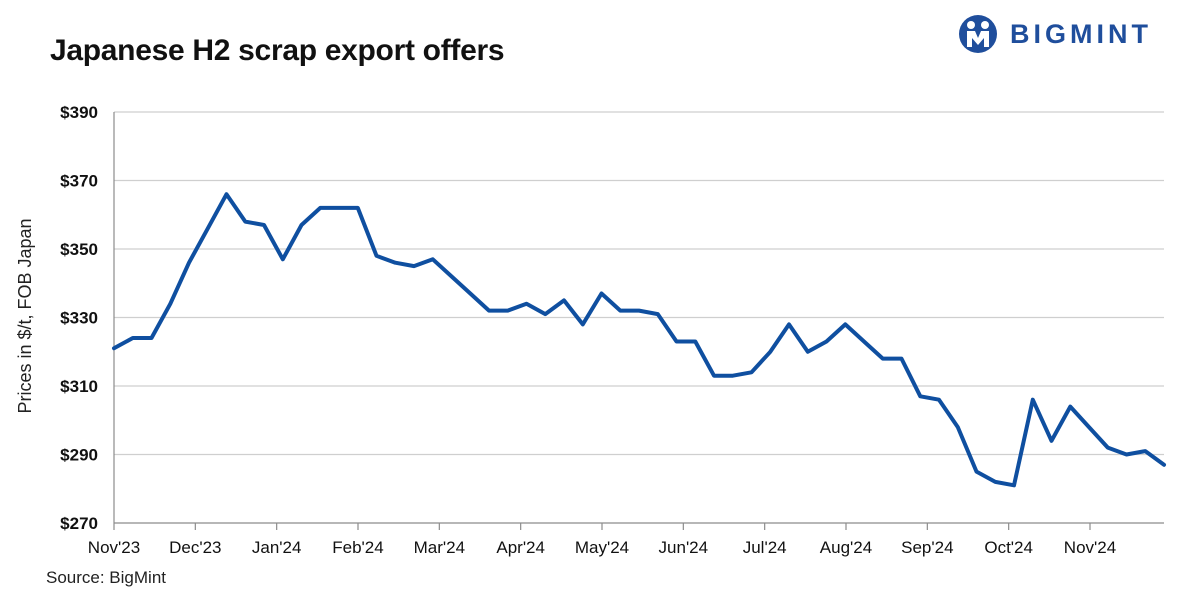 Image resolution: width=1200 pixels, height=600 pixels. I want to click on y-tick-label: $270, so click(79, 523).